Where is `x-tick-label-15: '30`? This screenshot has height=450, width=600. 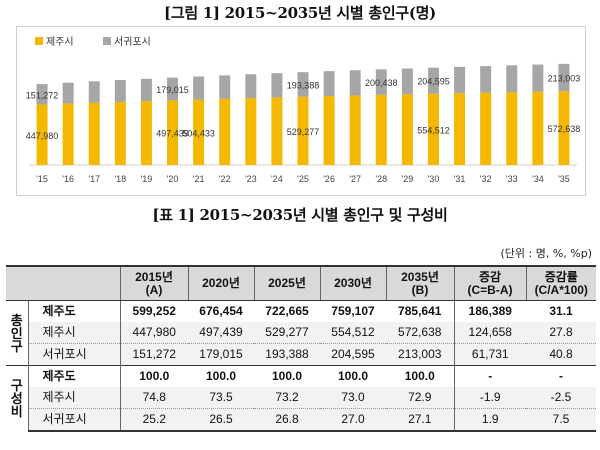 x-tick-label-15: '30 is located at coordinates (434, 179).